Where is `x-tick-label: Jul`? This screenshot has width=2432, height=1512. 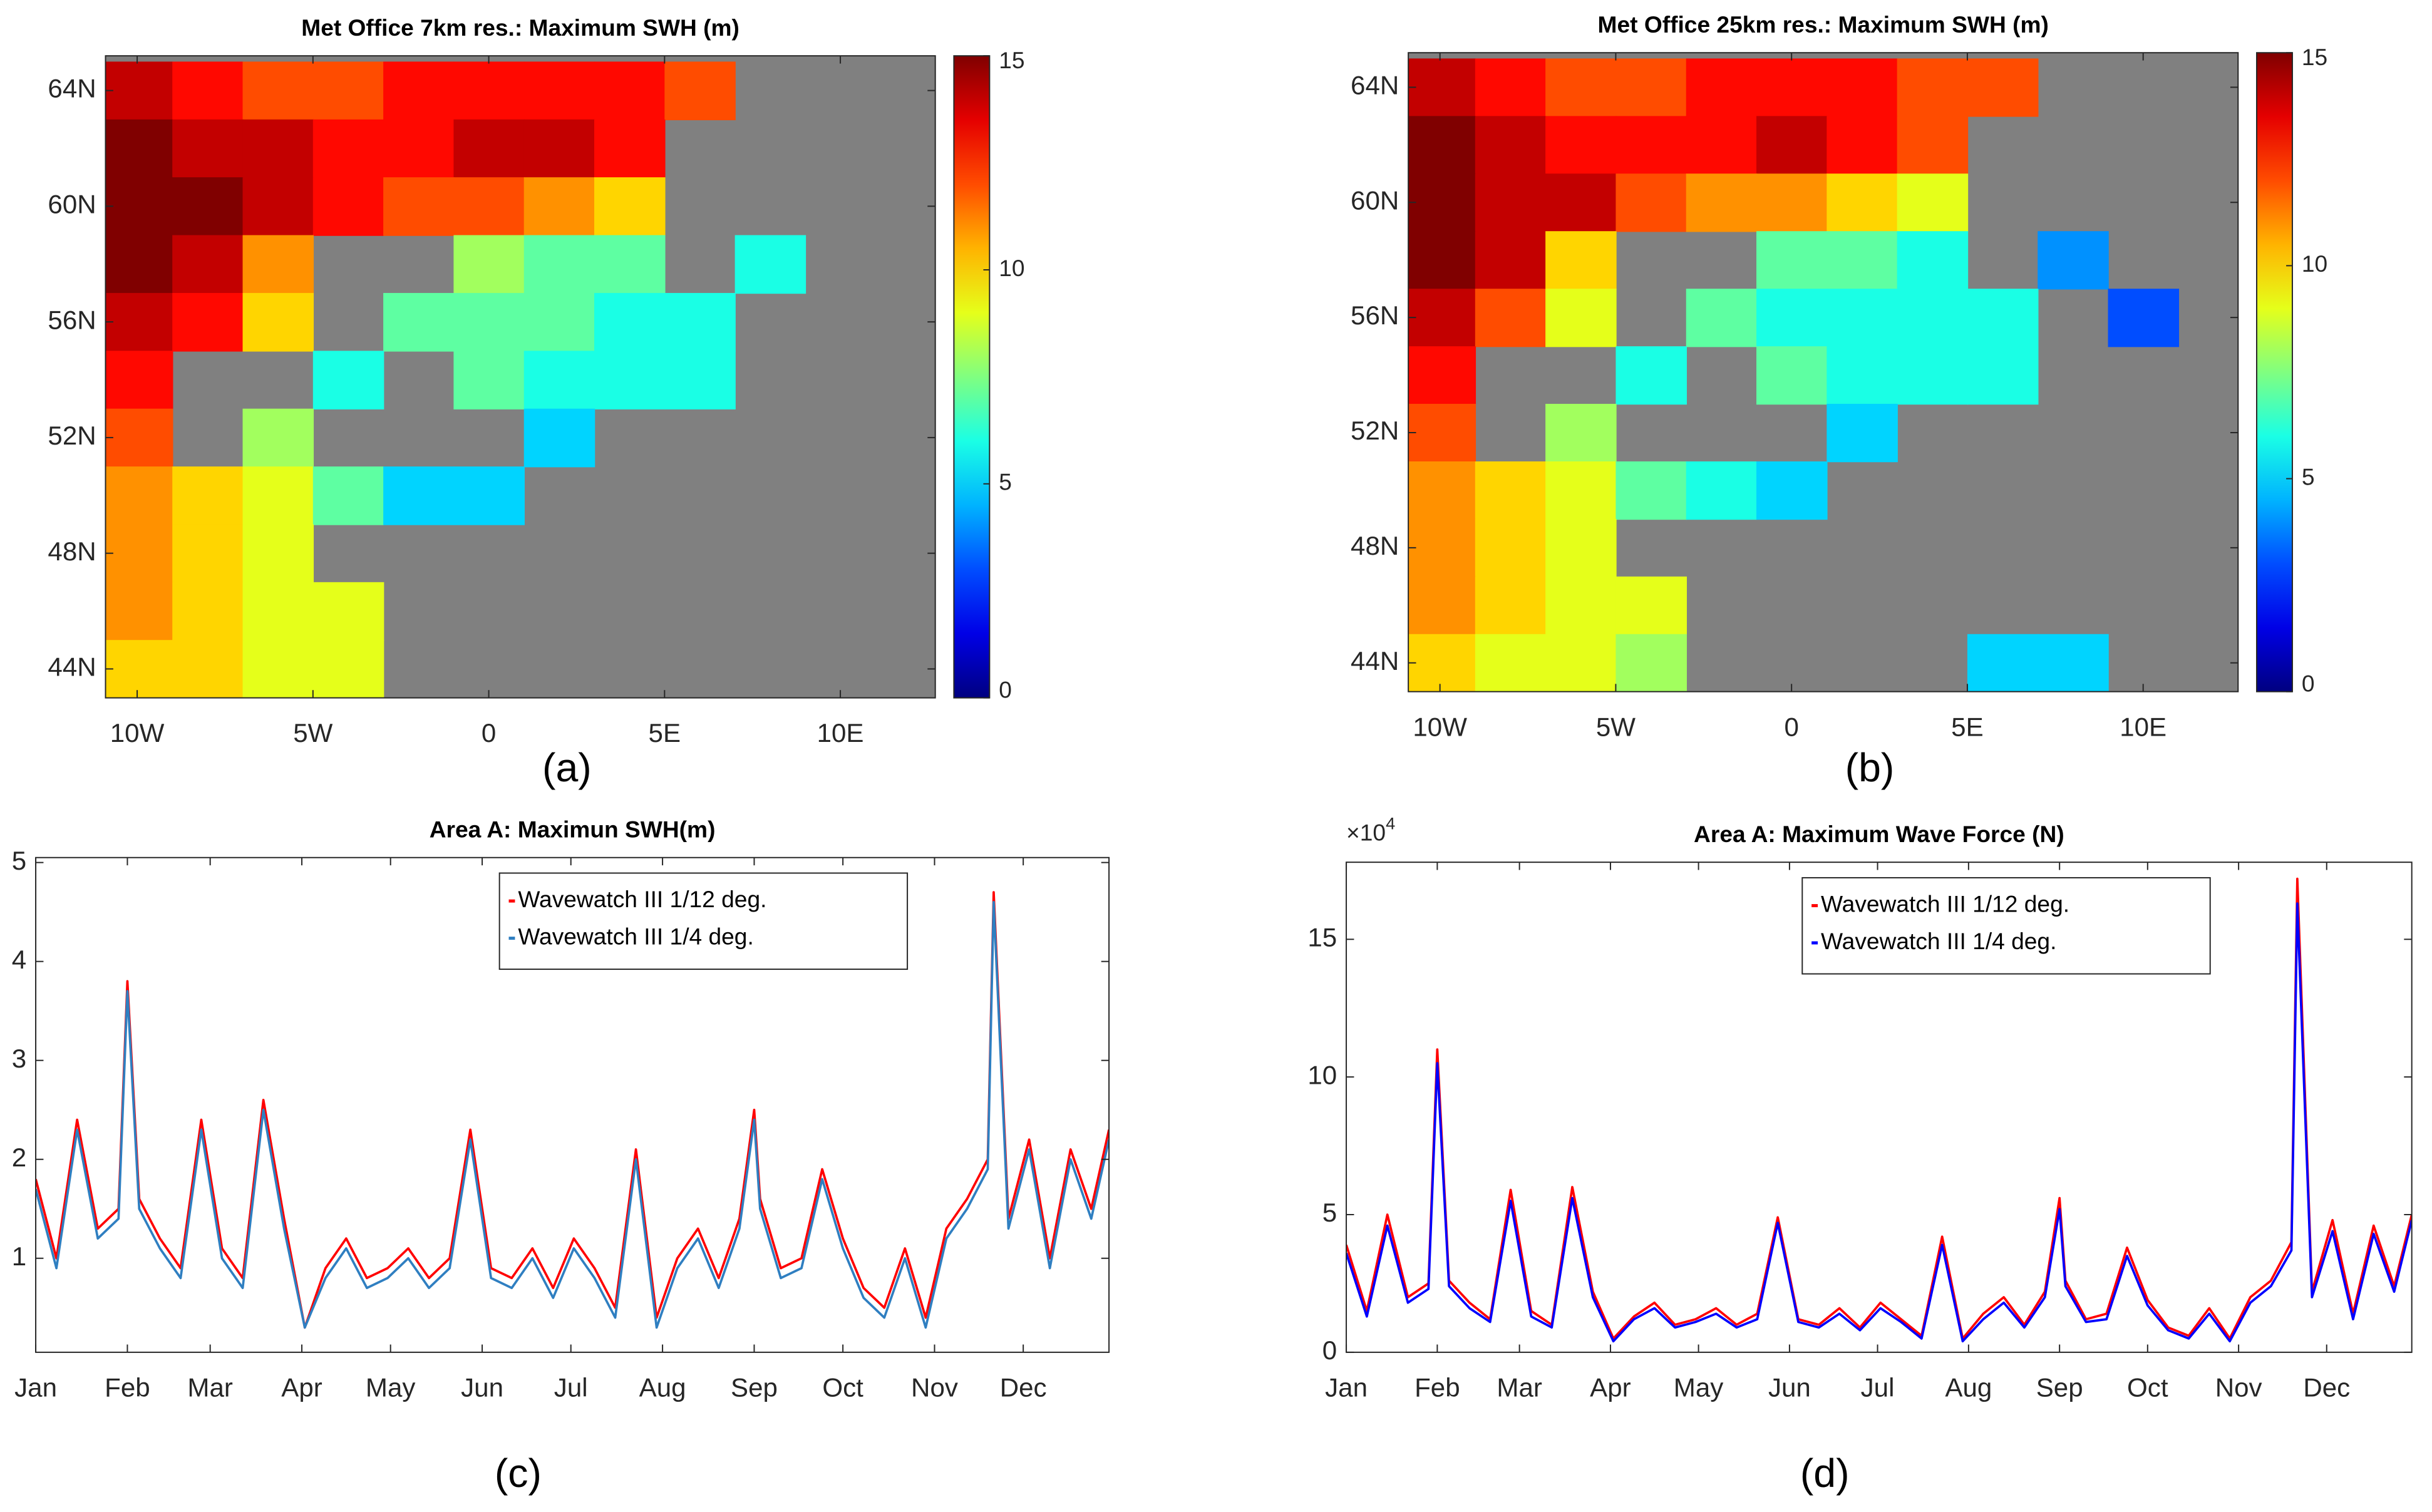 x-tick-label: Jul is located at coordinates (1878, 1387).